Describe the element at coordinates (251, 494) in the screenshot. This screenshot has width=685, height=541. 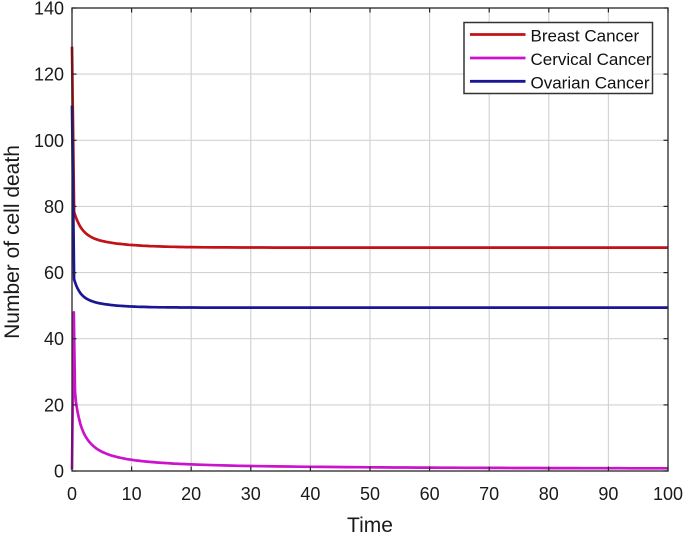
I see `svg-text: 30` at that location.